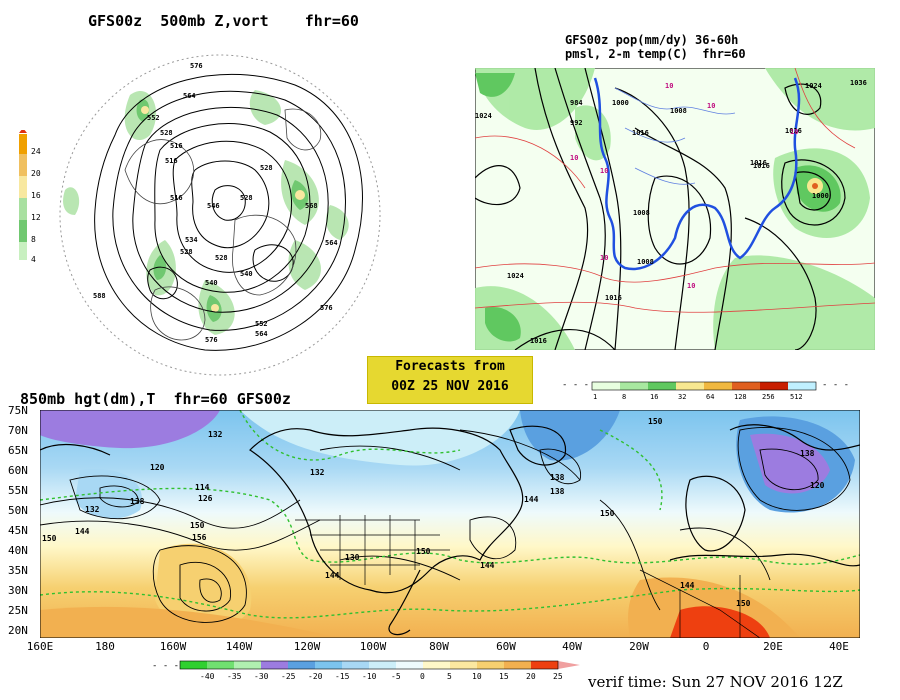 The image size is (900, 700). I want to click on contour-label: 114, so click(202, 487).